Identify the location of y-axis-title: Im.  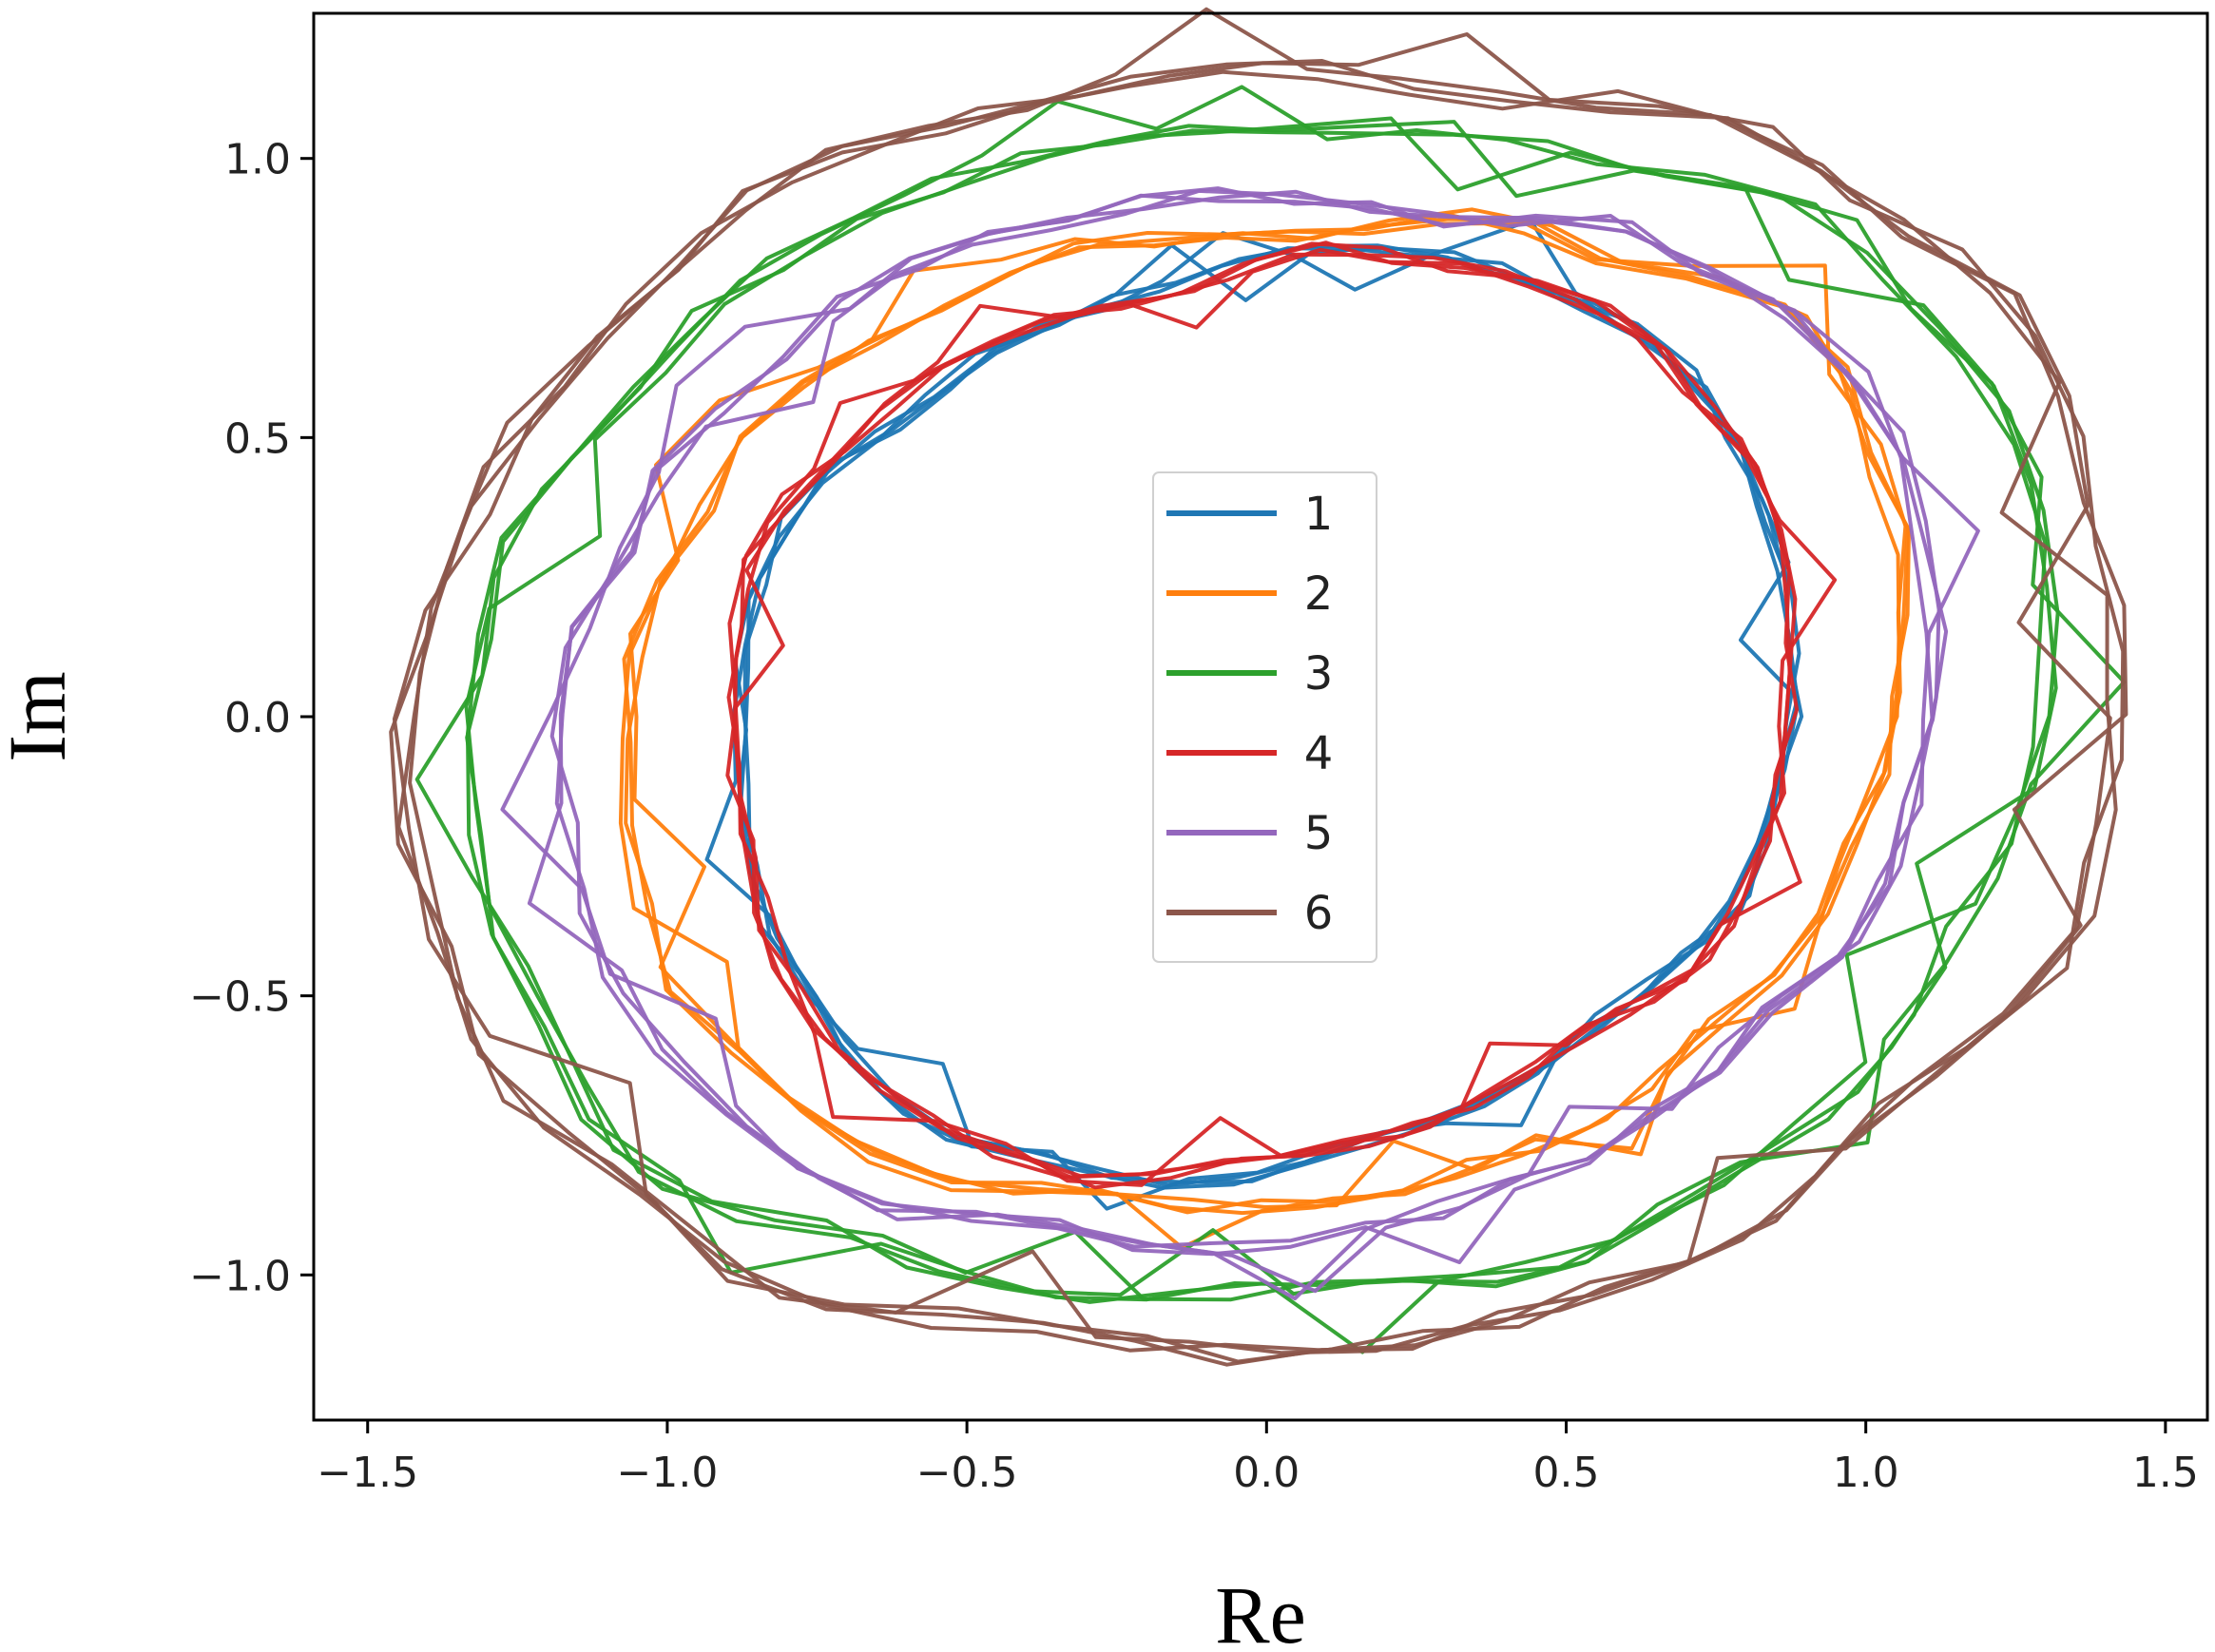
(41, 716).